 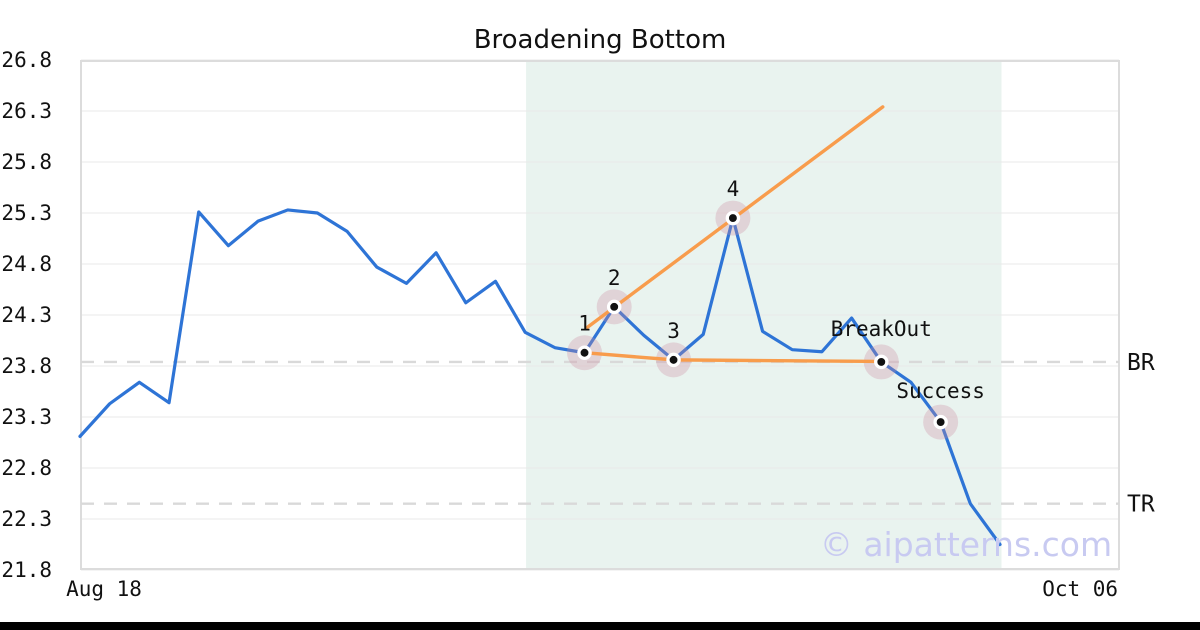 What do you see at coordinates (26, 213) in the screenshot?
I see `y-tick-label: 25.3` at bounding box center [26, 213].